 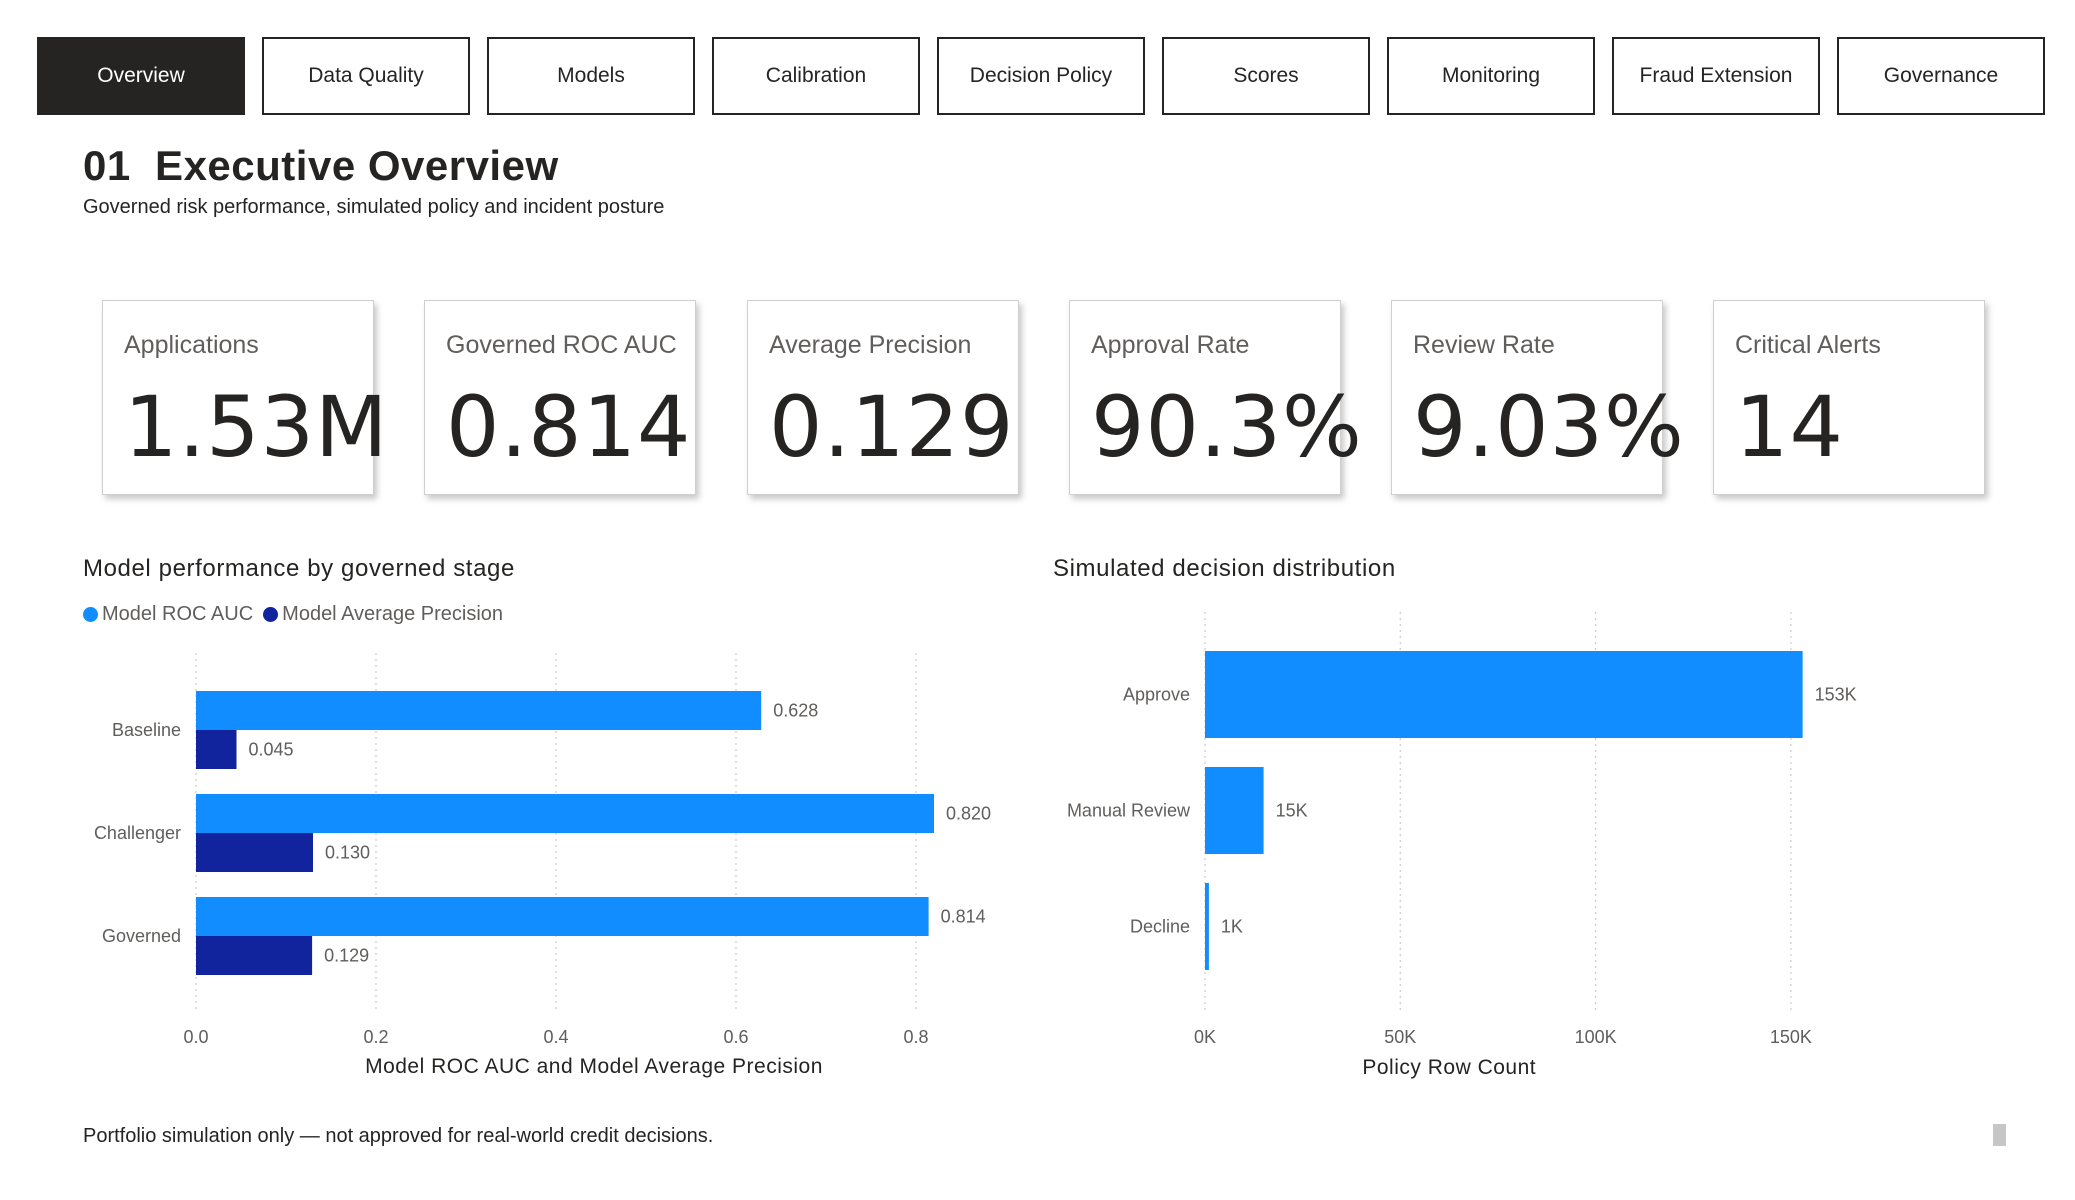 I want to click on category-label: Manual Review, so click(x=1129, y=811).